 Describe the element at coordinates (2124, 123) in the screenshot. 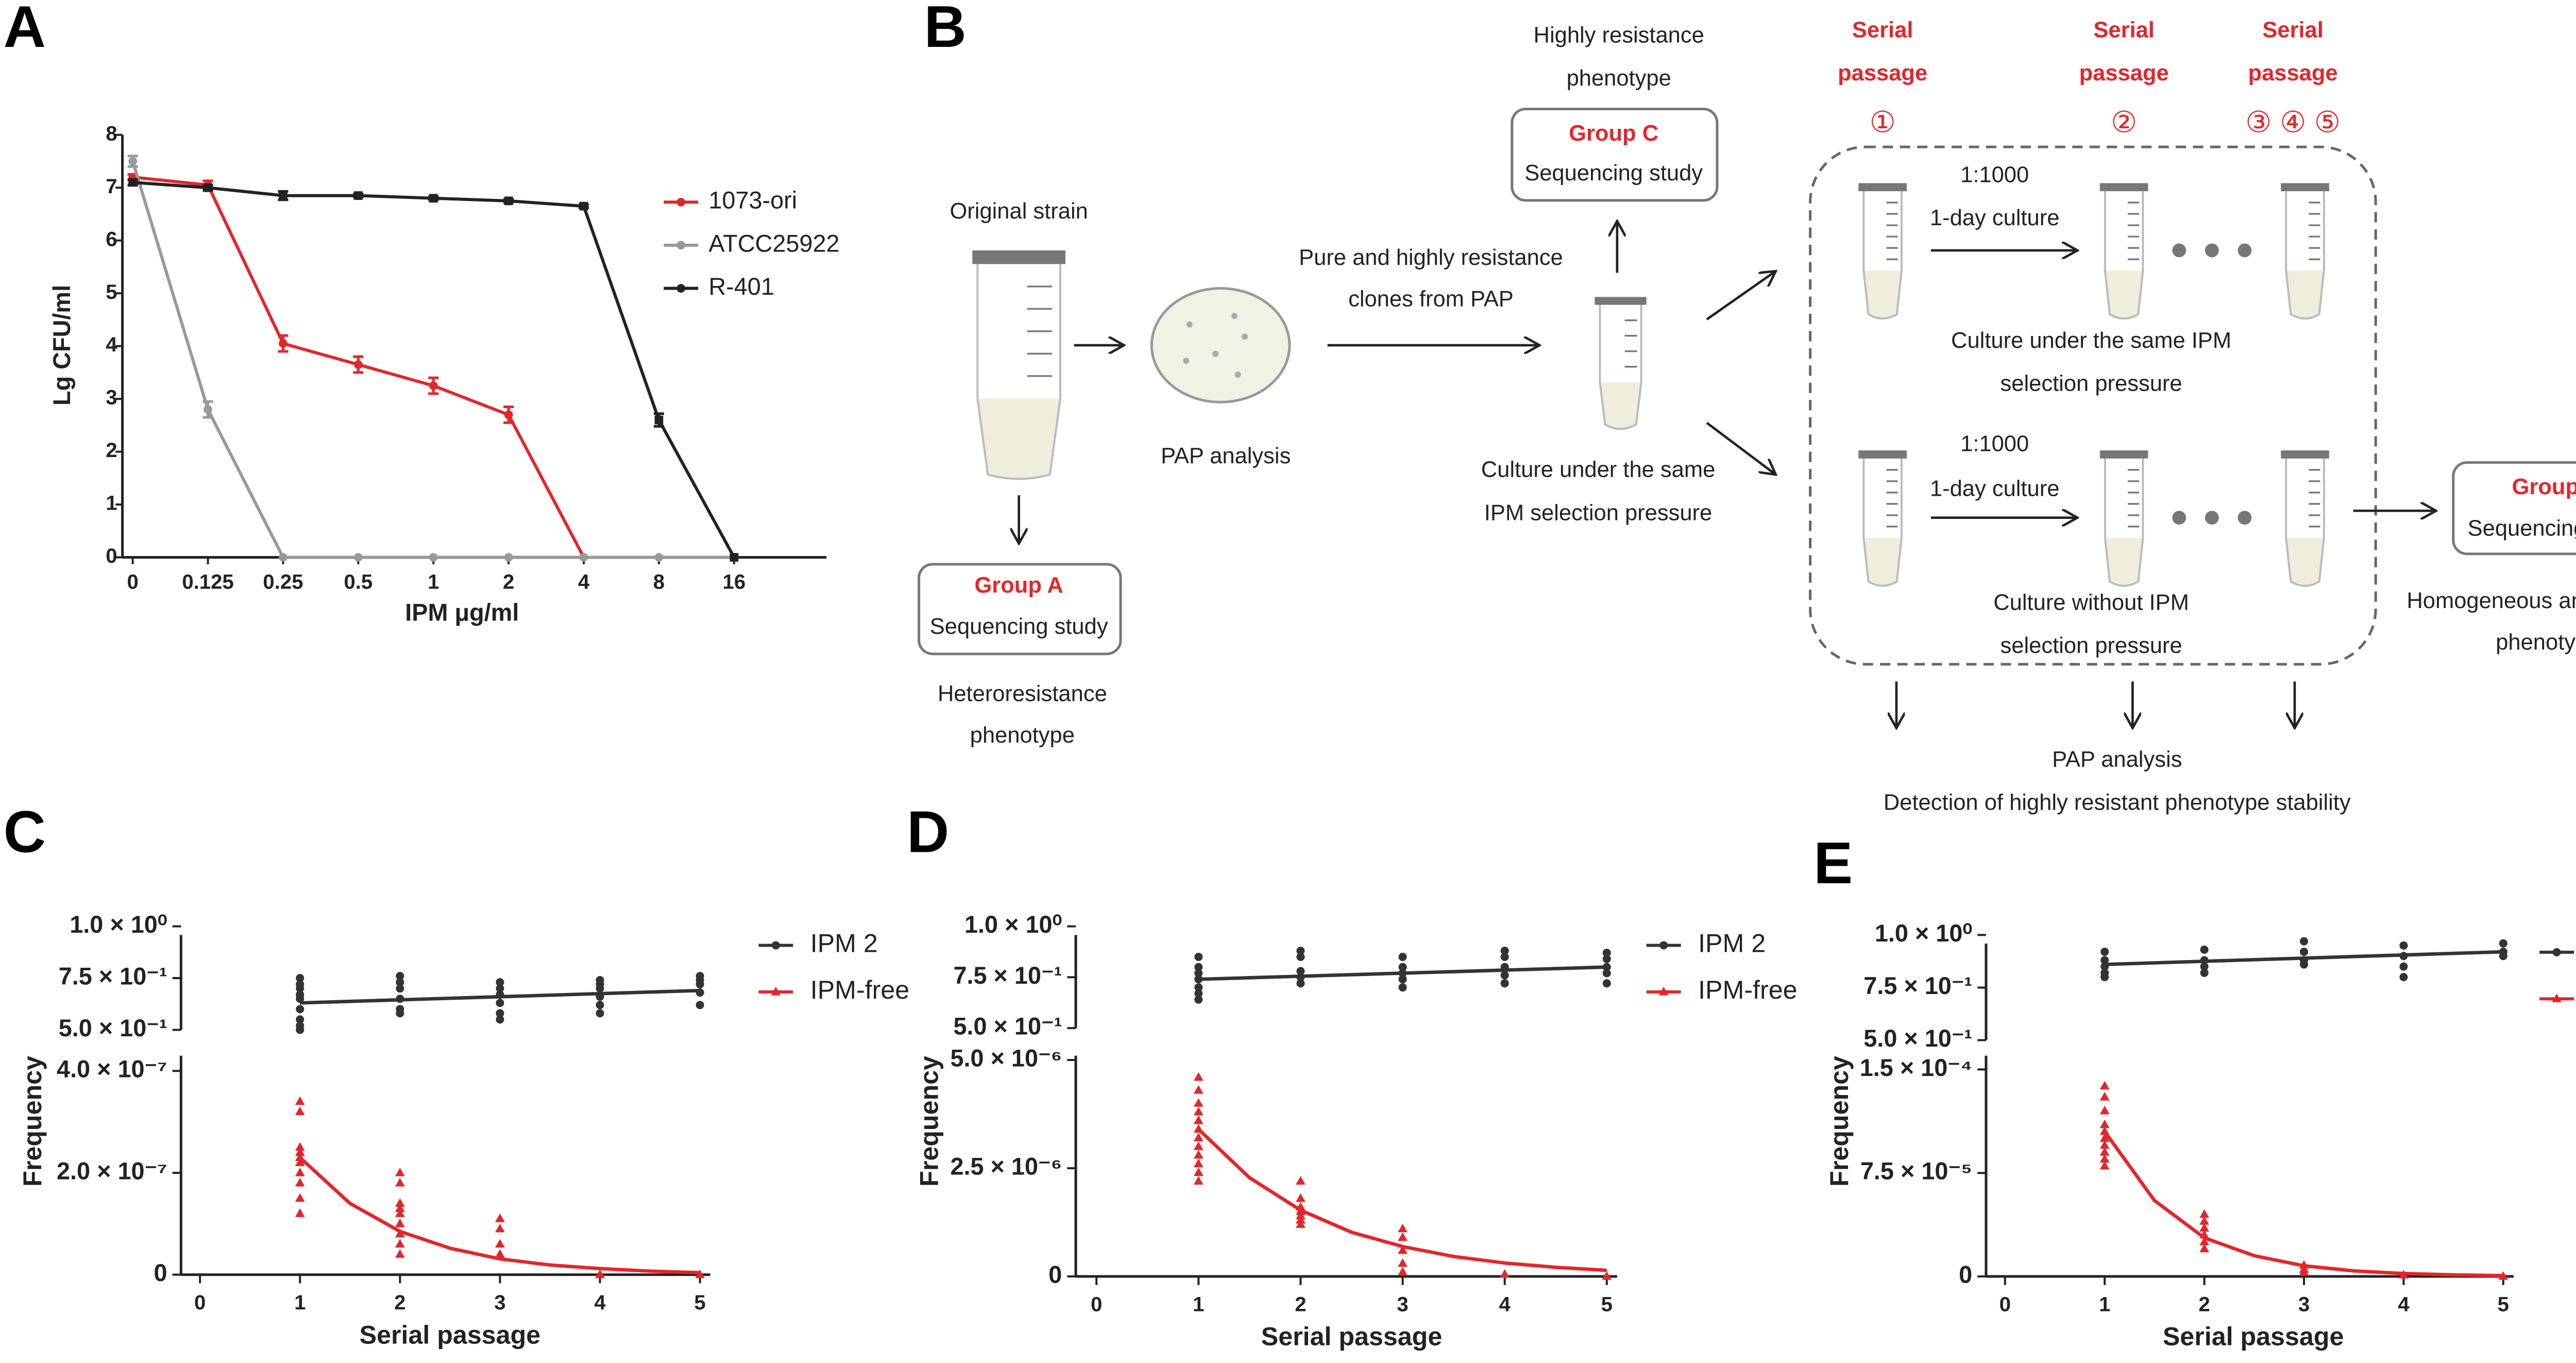

I see `passage-number: ②` at that location.